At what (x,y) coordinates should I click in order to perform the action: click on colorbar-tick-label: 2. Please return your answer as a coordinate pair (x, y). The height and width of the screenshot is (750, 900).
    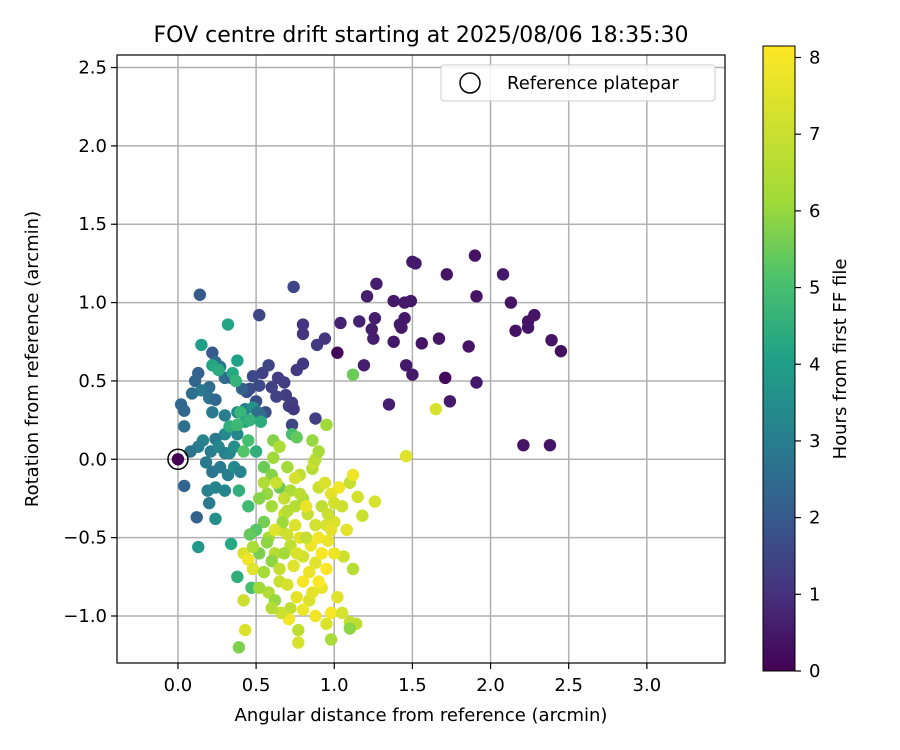
    Looking at the image, I should click on (814, 518).